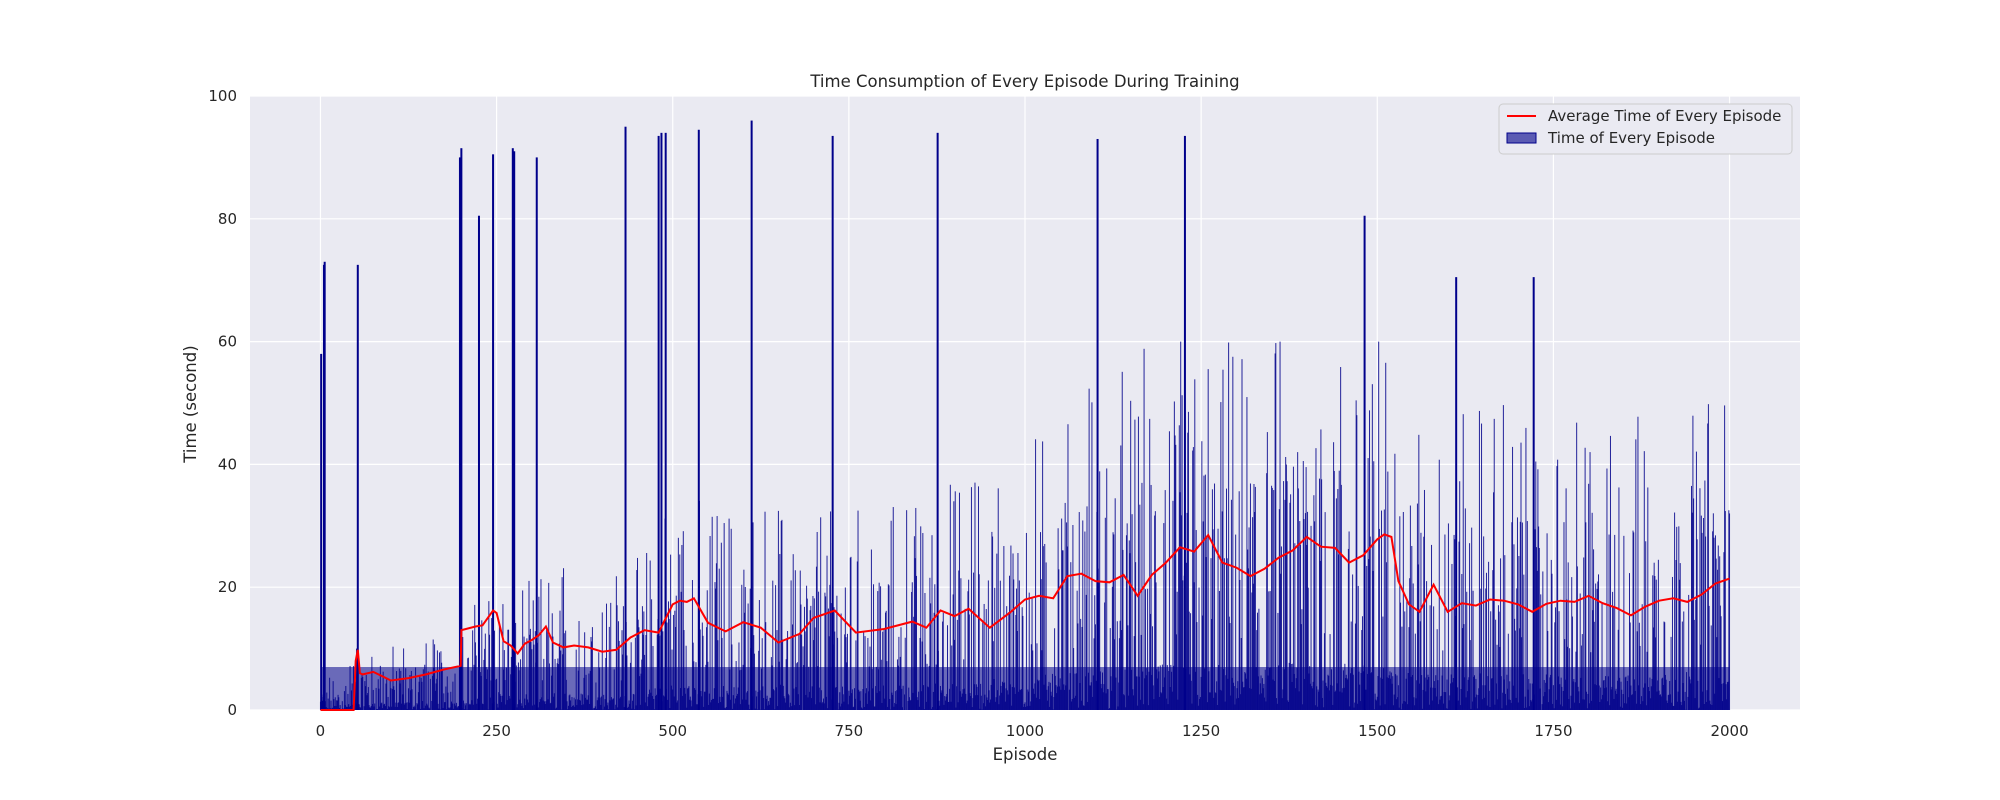  Describe the element at coordinates (1645, 129) in the screenshot. I see `legend-box` at that location.